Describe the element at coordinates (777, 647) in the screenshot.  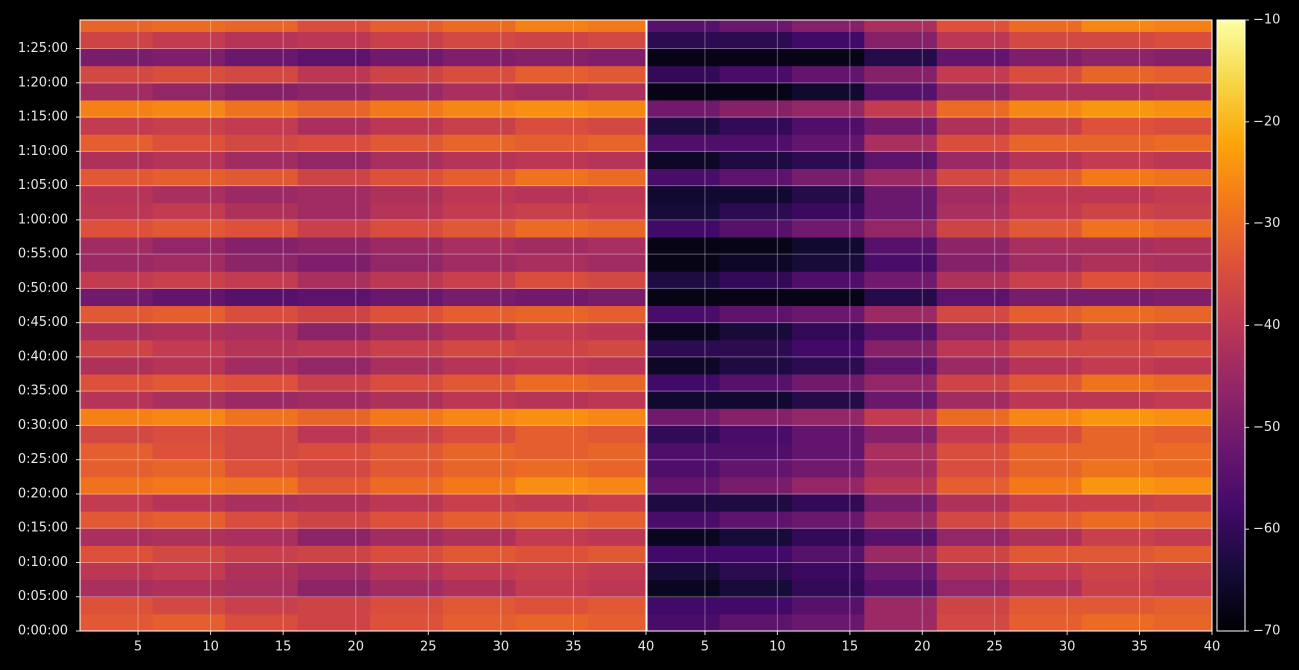
I see `x-tick-label: 10` at that location.